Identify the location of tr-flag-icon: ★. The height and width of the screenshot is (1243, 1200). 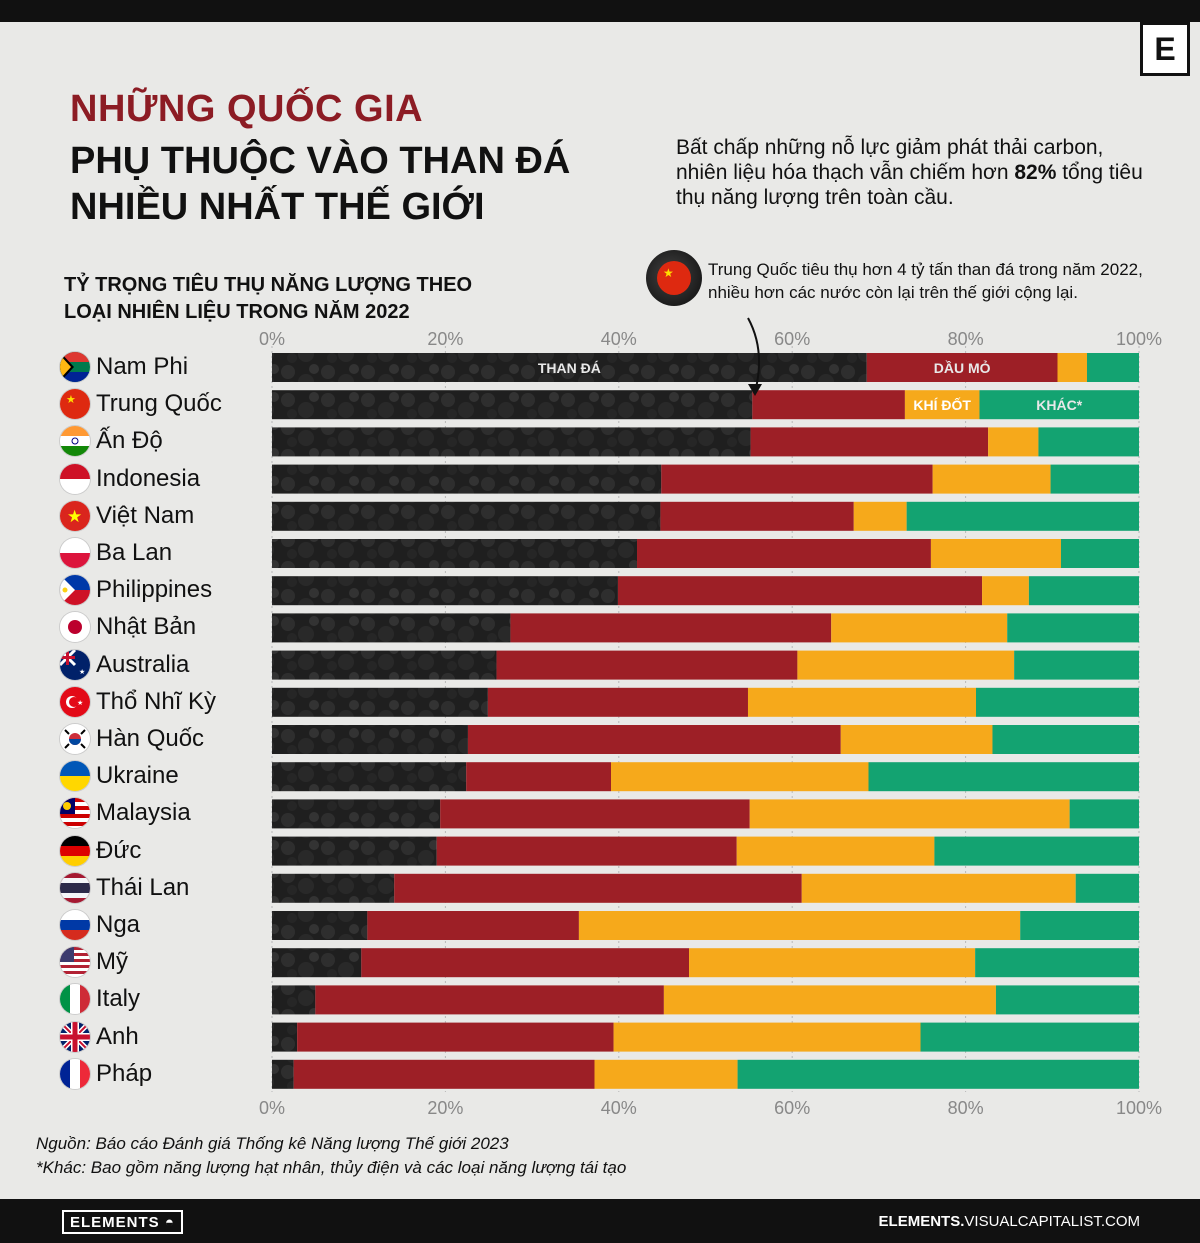
(75, 701).